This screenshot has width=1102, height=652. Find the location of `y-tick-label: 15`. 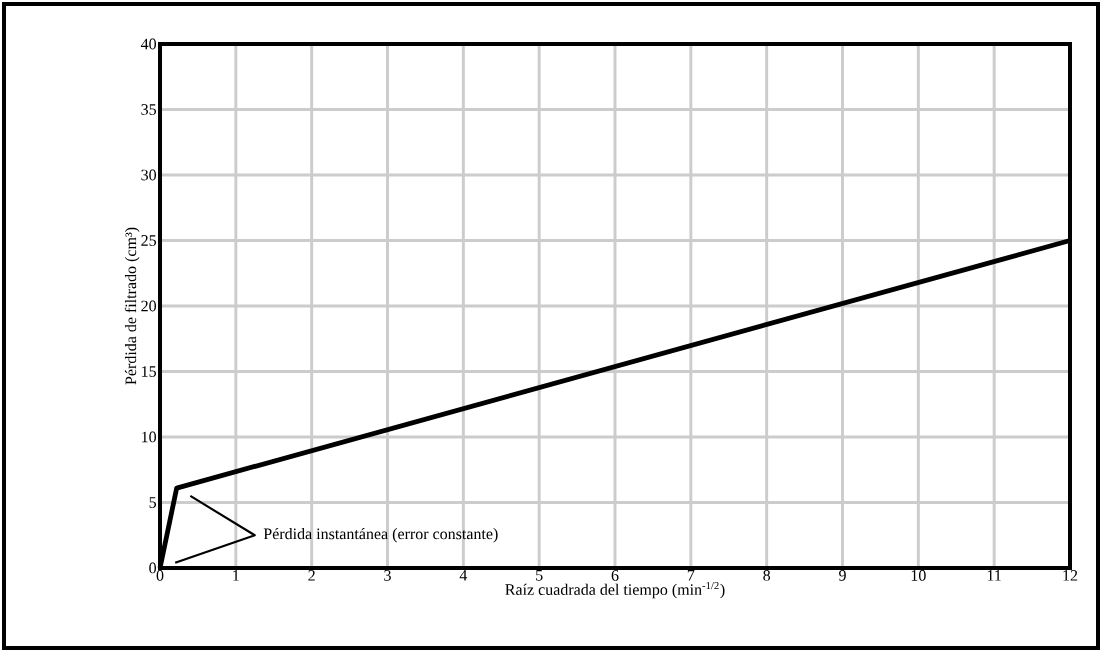

y-tick-label: 15 is located at coordinates (149, 371).